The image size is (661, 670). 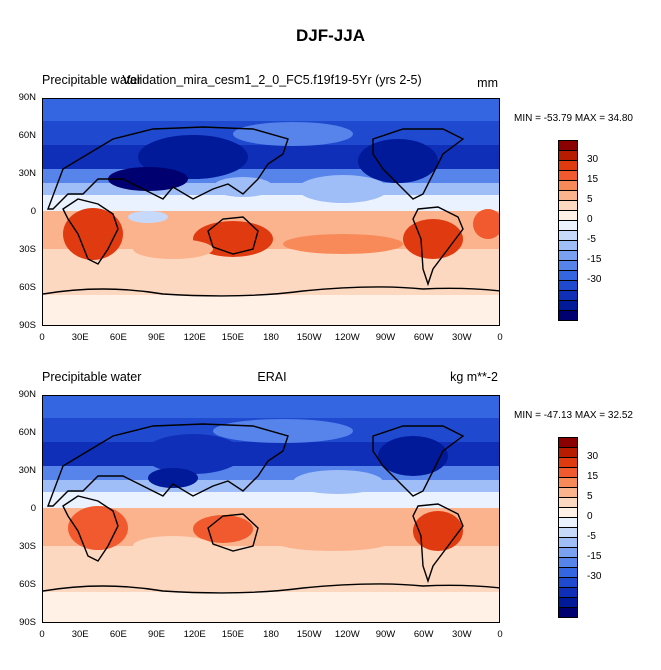 What do you see at coordinates (573, 118) in the screenshot?
I see `min-max-text: MIN = -53.79 MAX = 34.80` at bounding box center [573, 118].